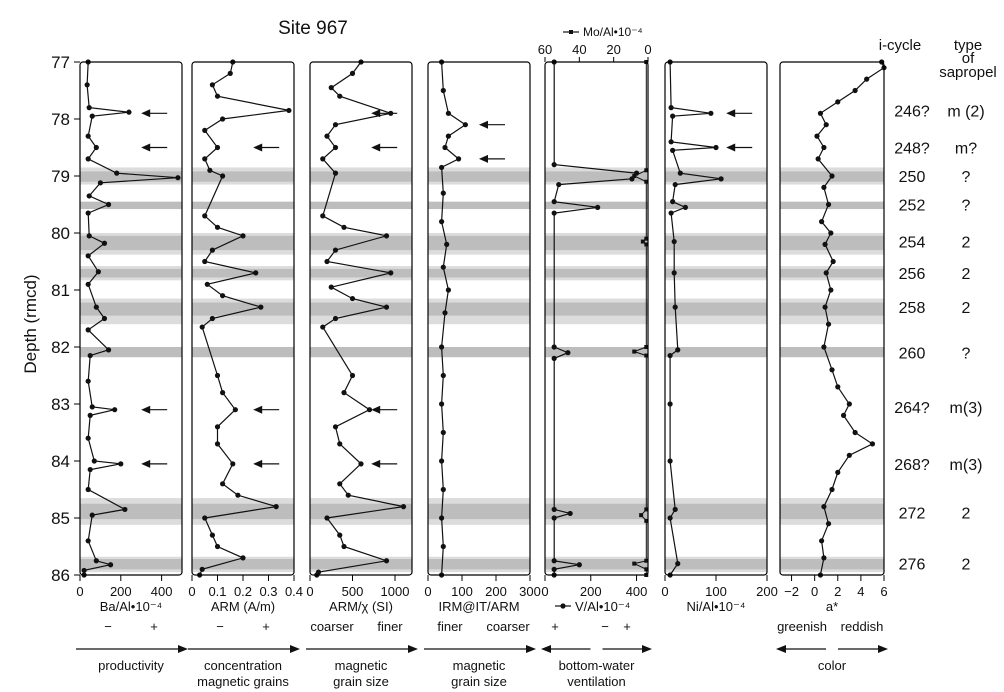 Image resolution: width=1004 pixels, height=692 pixels. I want to click on i-cycle-label: 268?, so click(912, 465).